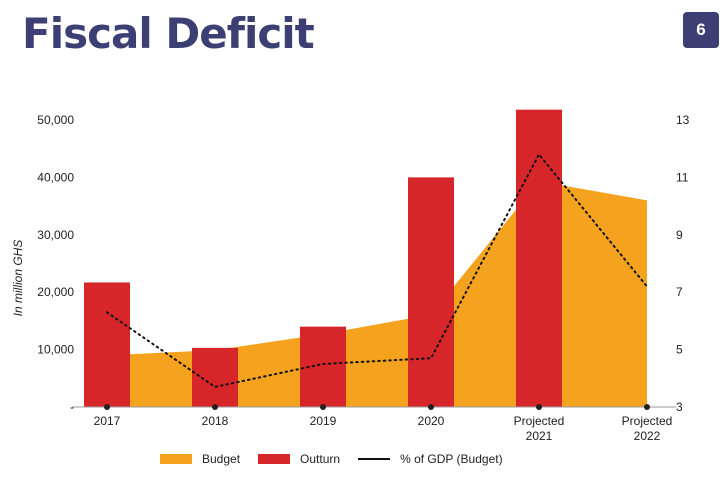 The width and height of the screenshot is (724, 482). Describe the element at coordinates (374, 459) in the screenshot. I see `legend-swatch-gdp` at that location.